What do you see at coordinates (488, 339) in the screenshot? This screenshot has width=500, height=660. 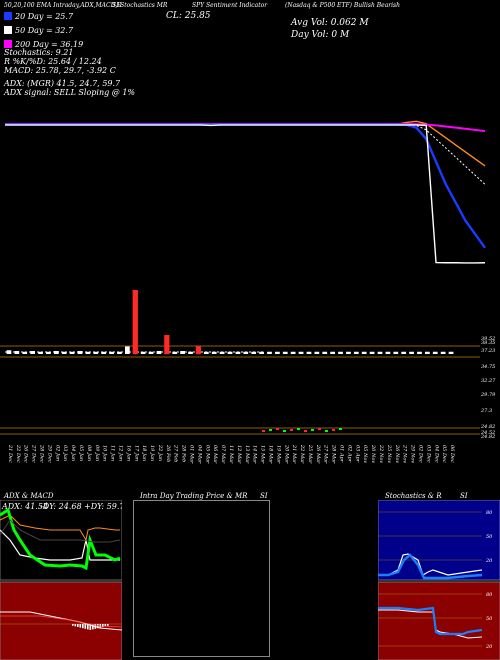 I see `y-tick-label: 39.52` at bounding box center [488, 339].